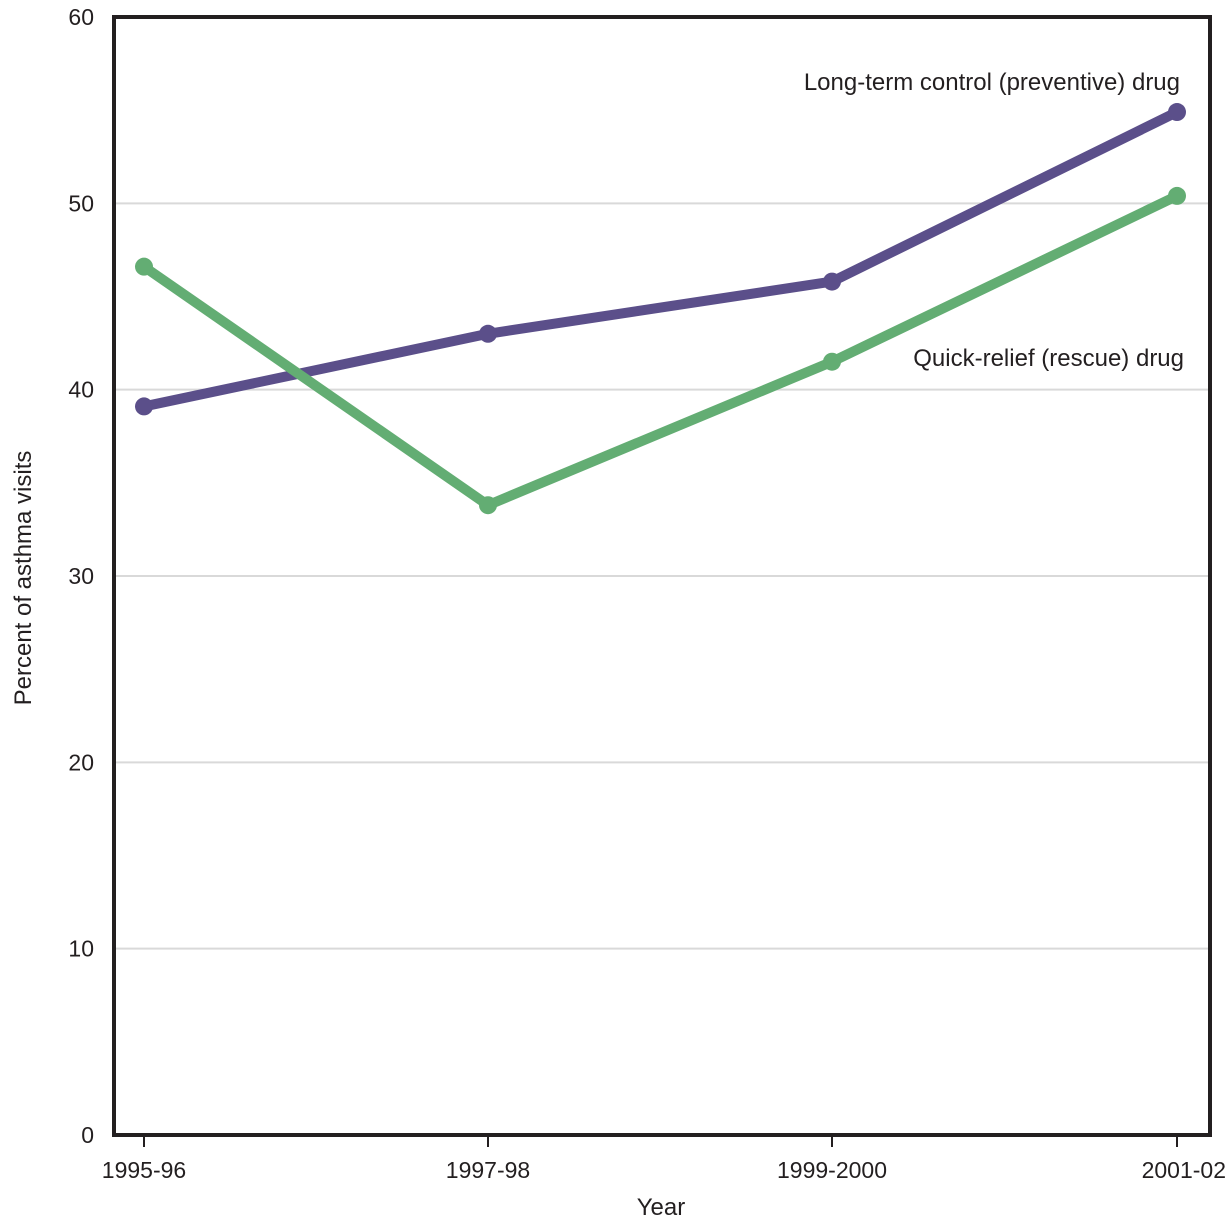 Image resolution: width=1230 pixels, height=1220 pixels. Describe the element at coordinates (81, 390) in the screenshot. I see `y-tick-label: 40` at that location.